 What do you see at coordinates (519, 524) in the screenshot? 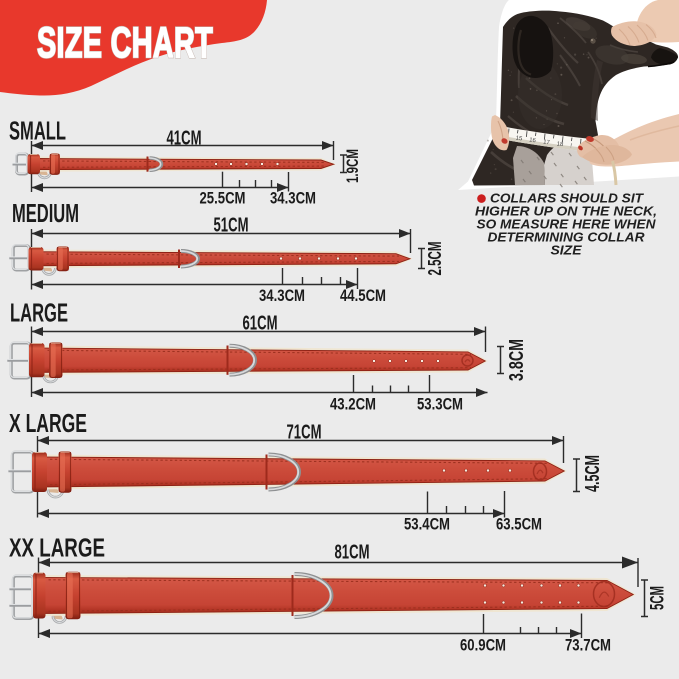
I see `svg-text: 63.5CM` at bounding box center [519, 524].